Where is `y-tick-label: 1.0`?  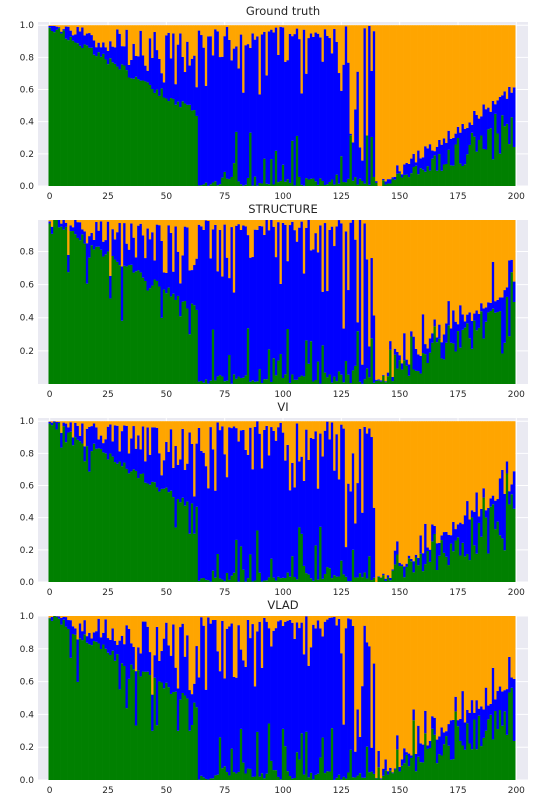 y-tick-label: 1.0 is located at coordinates (27, 617).